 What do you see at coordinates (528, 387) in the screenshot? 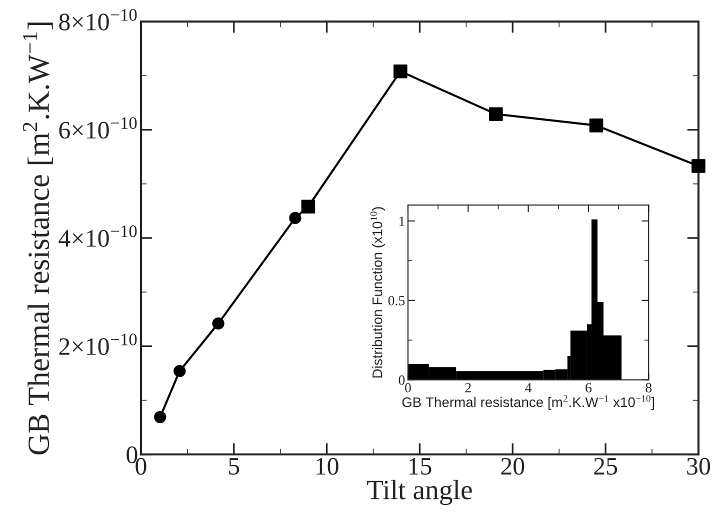
I see `x-tick-label: 4` at bounding box center [528, 387].